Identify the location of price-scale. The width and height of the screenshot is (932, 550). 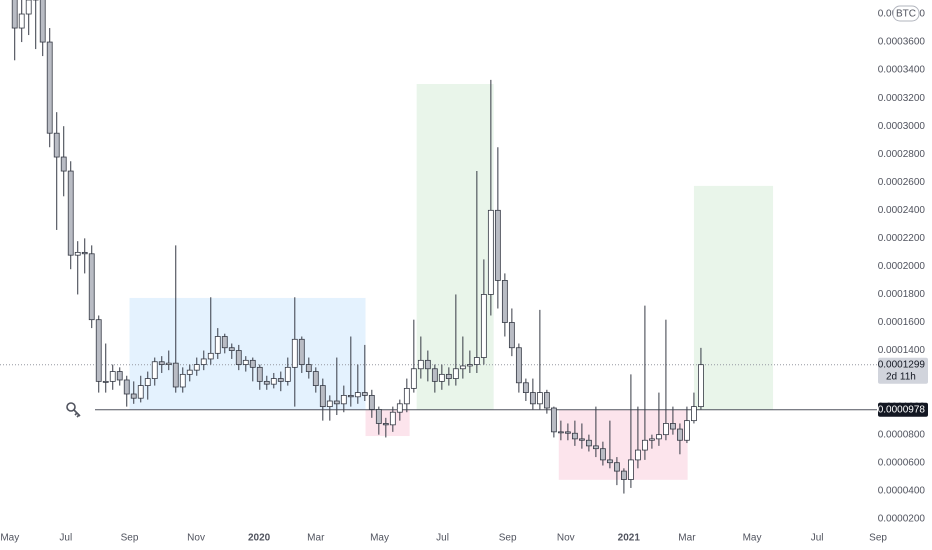
(904, 275).